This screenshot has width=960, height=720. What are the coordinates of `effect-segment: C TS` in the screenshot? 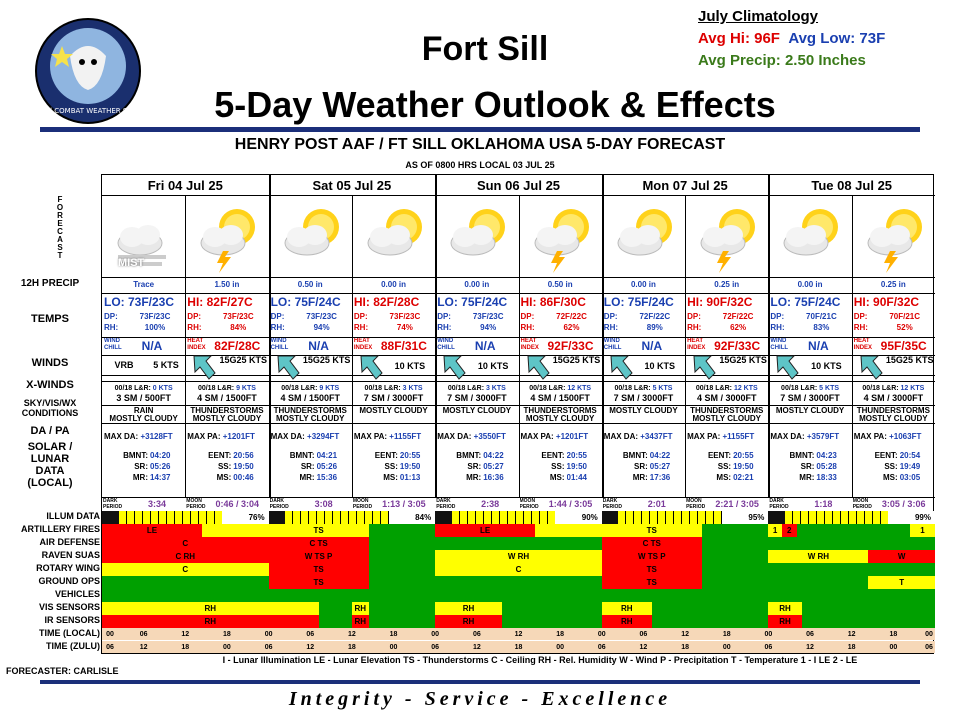 It's located at (318, 543).